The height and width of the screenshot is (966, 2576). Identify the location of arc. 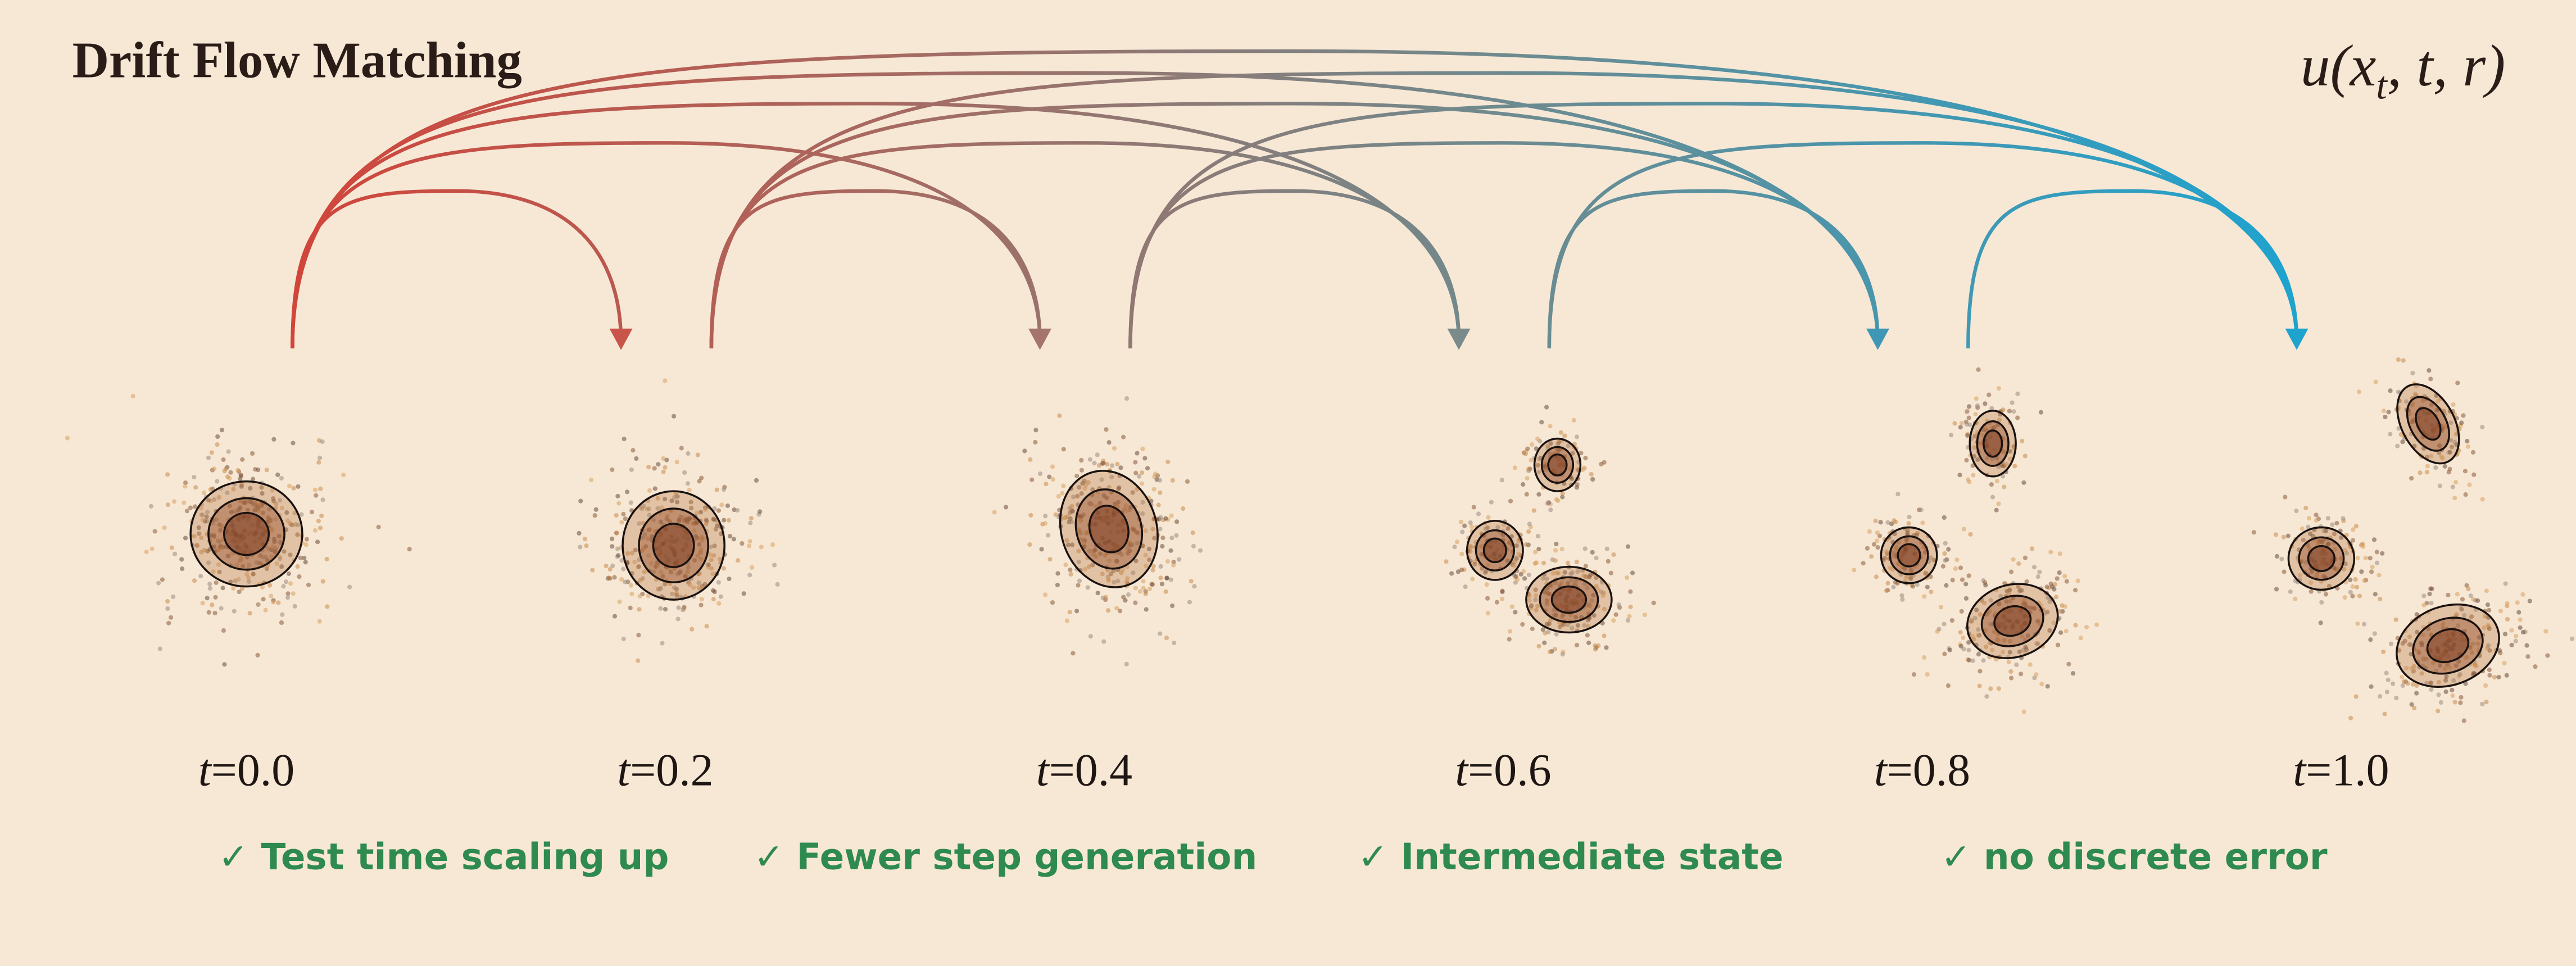
(1923, 244).